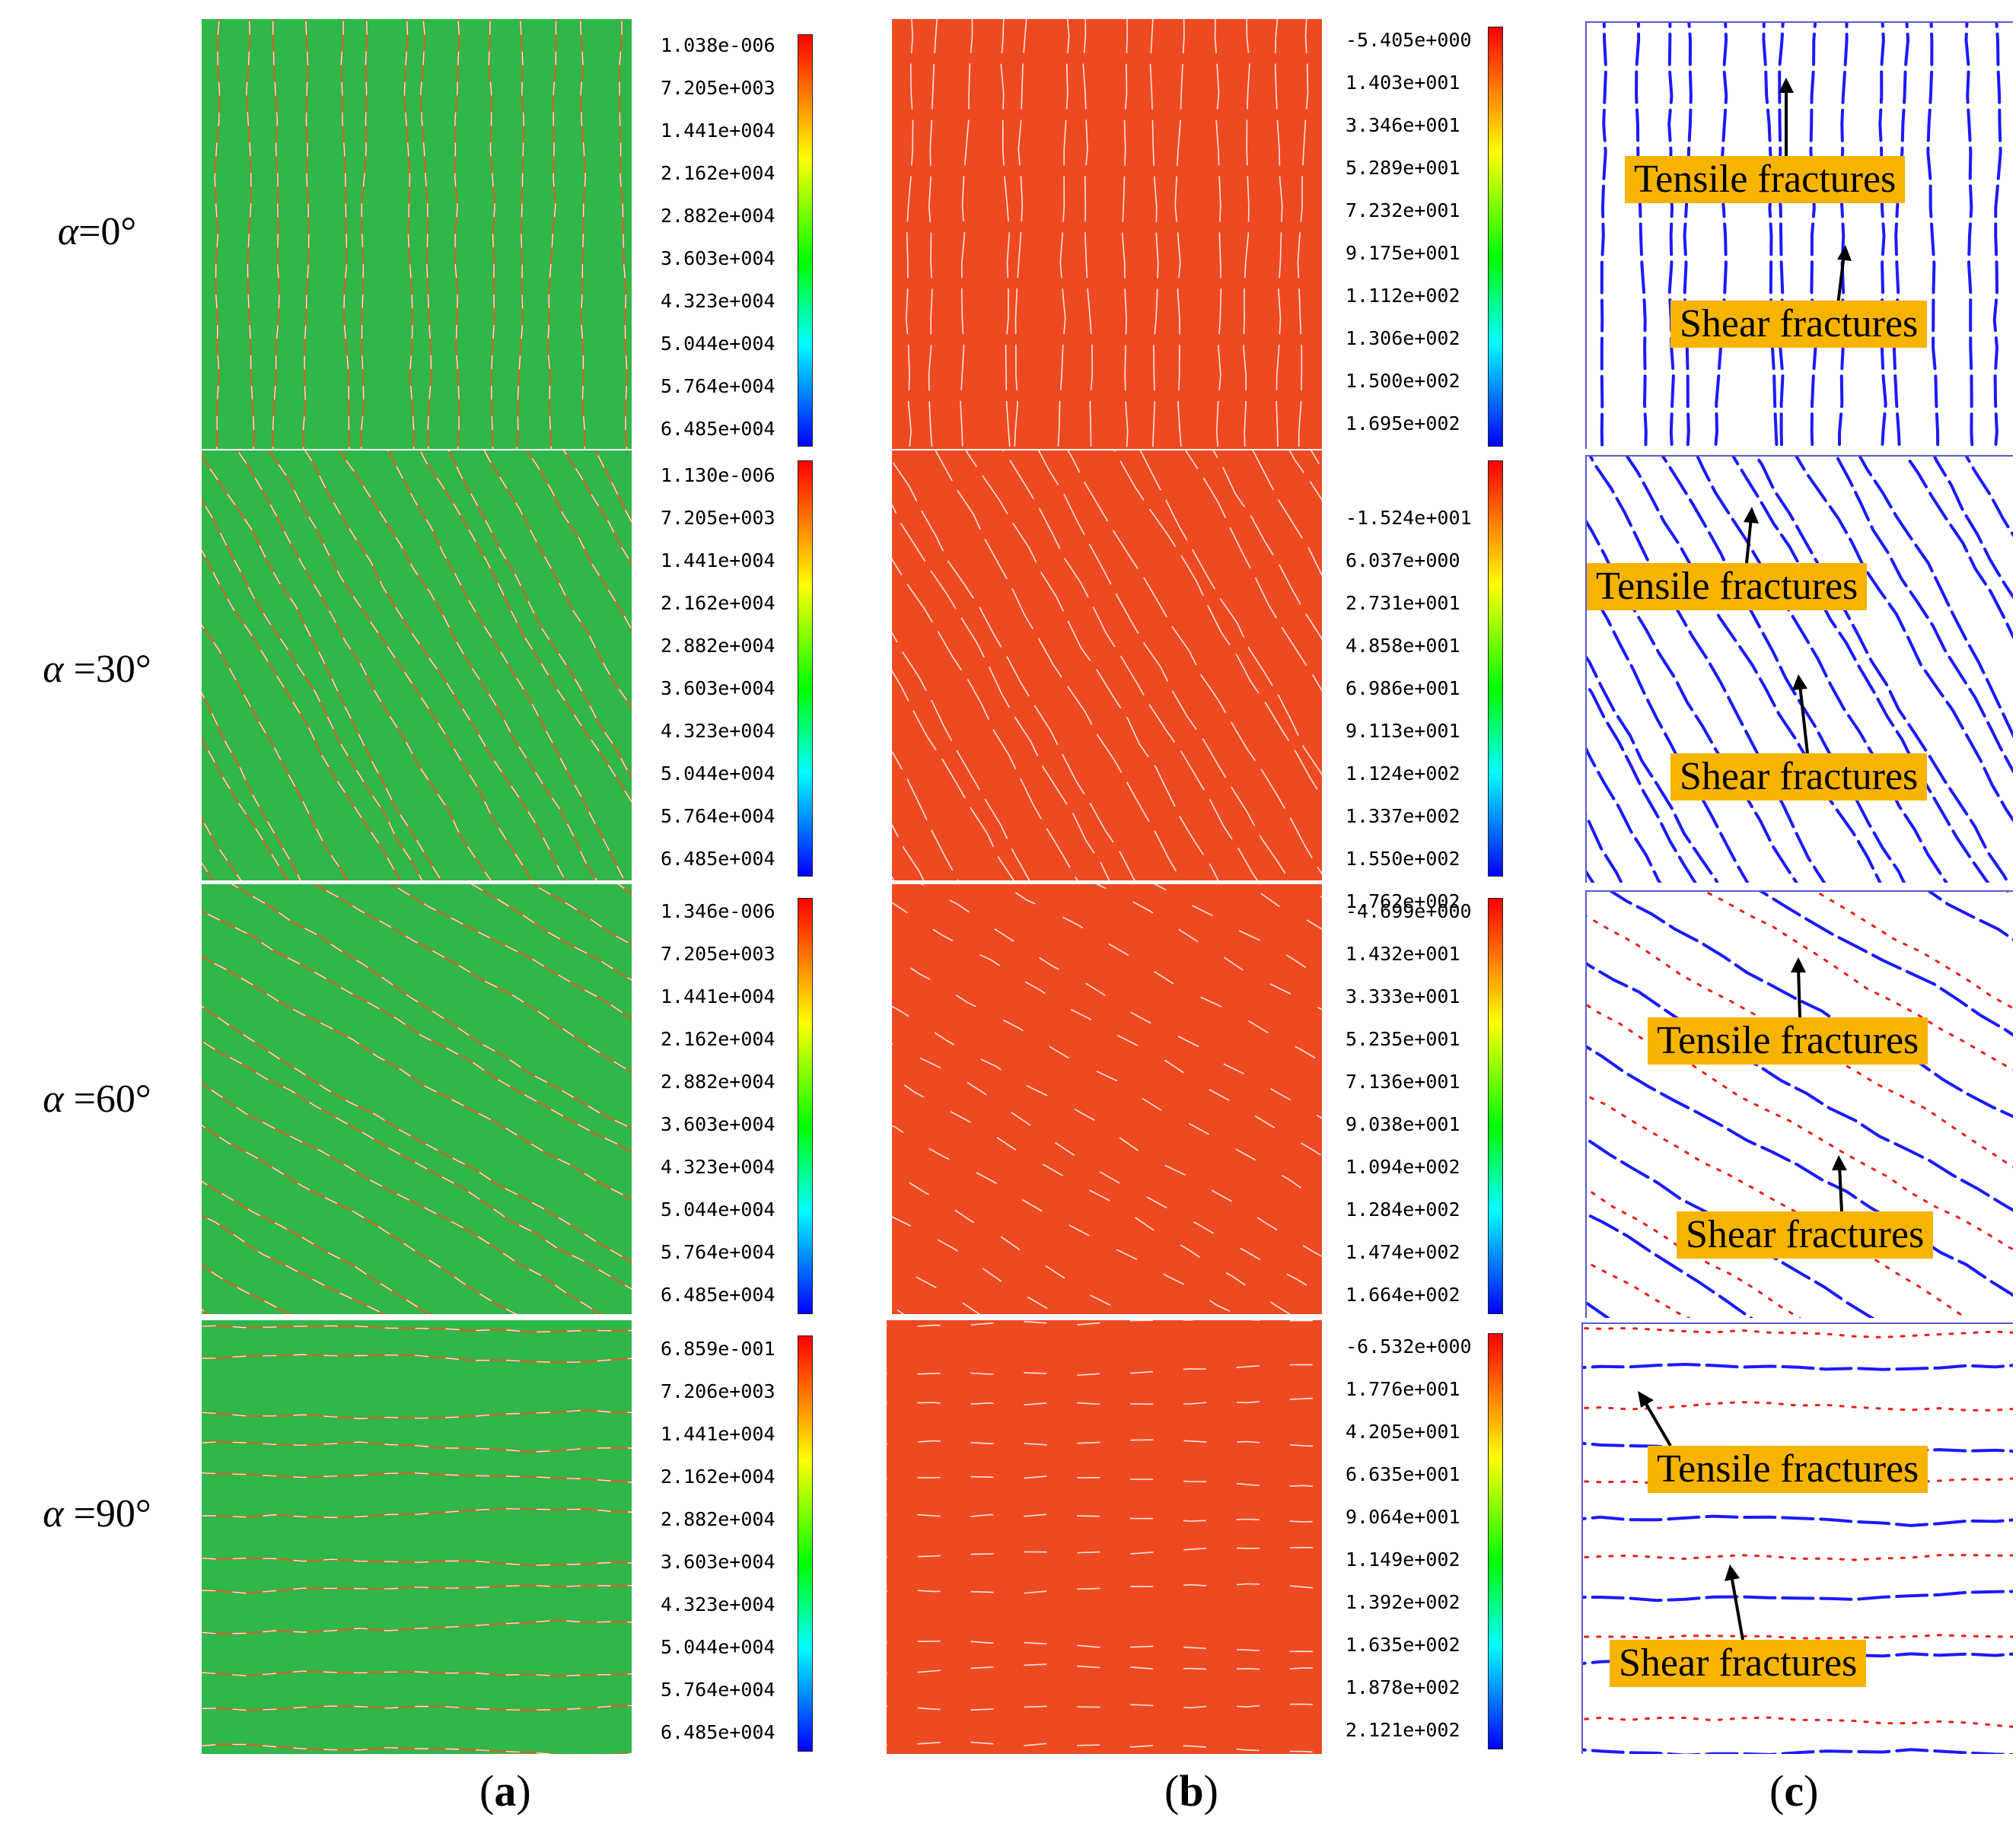 This screenshot has height=1827, width=2016. I want to click on tick-label: 9.113e+001, so click(1403, 731).